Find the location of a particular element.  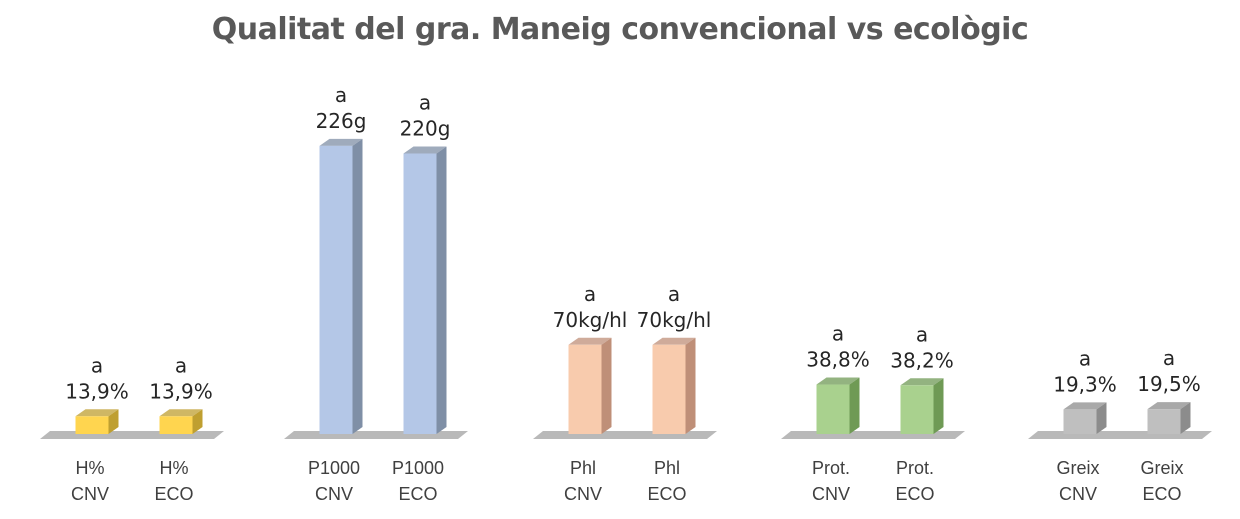

data-label: 38,2% is located at coordinates (922, 360).